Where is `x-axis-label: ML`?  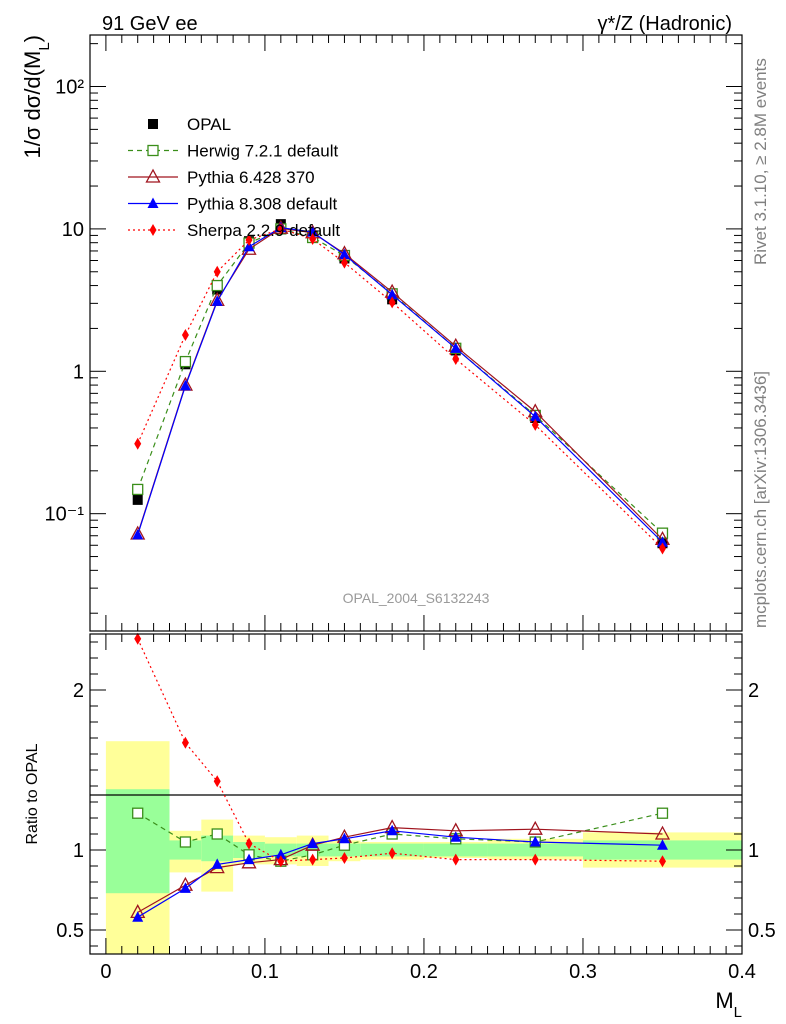
x-axis-label: ML is located at coordinates (728, 1004).